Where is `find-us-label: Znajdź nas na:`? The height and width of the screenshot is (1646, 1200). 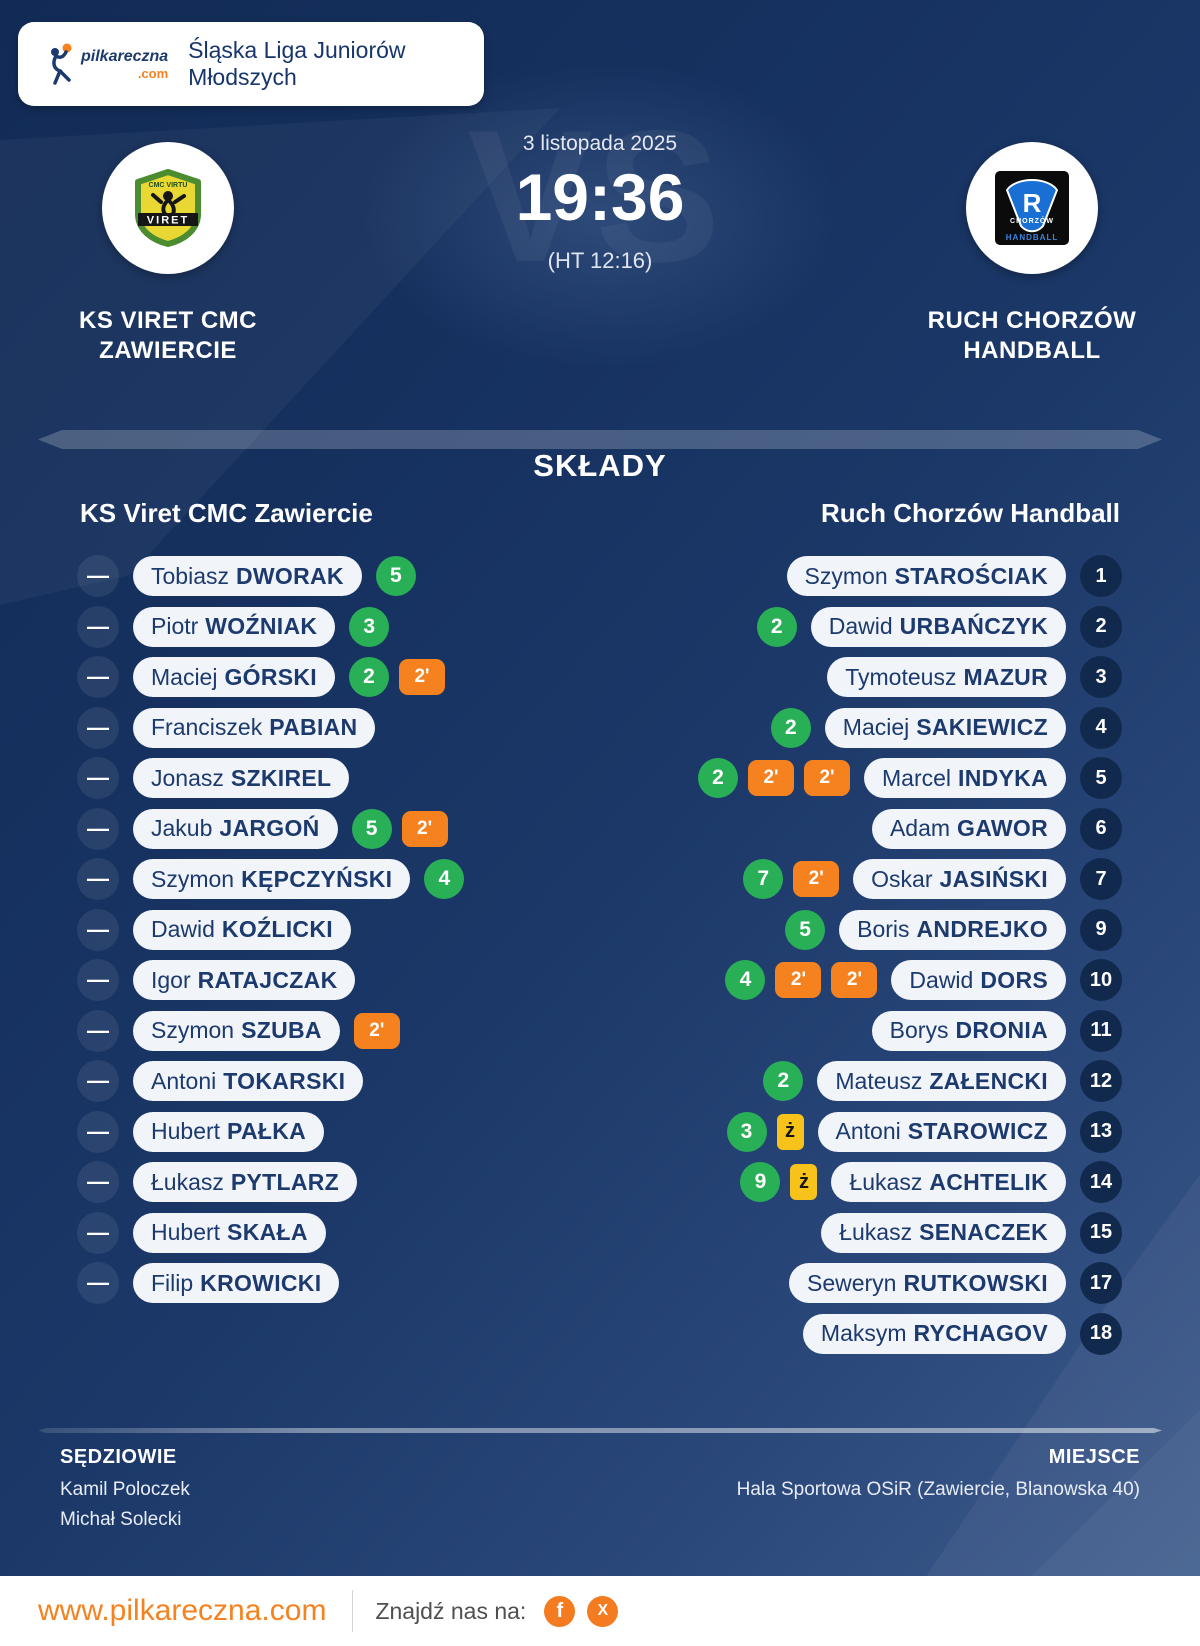 find-us-label: Znajdź nas na: is located at coordinates (451, 1610).